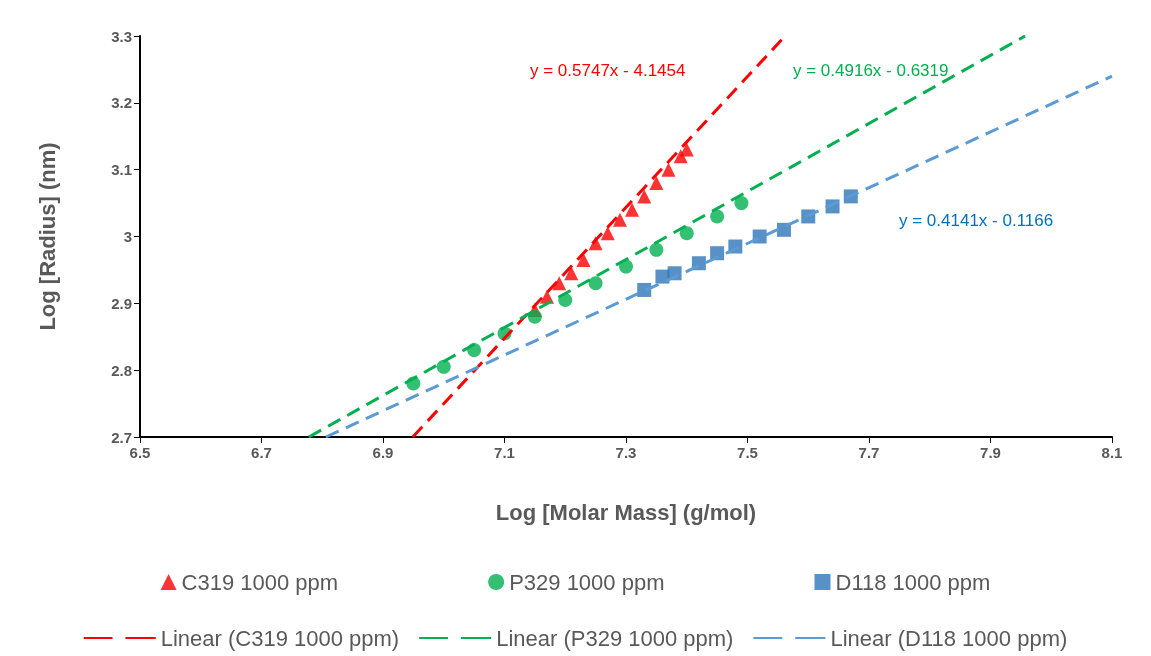 This screenshot has height=656, width=1151. I want to click on annotation: y = 0.4916x - 0.6319, so click(871, 70).